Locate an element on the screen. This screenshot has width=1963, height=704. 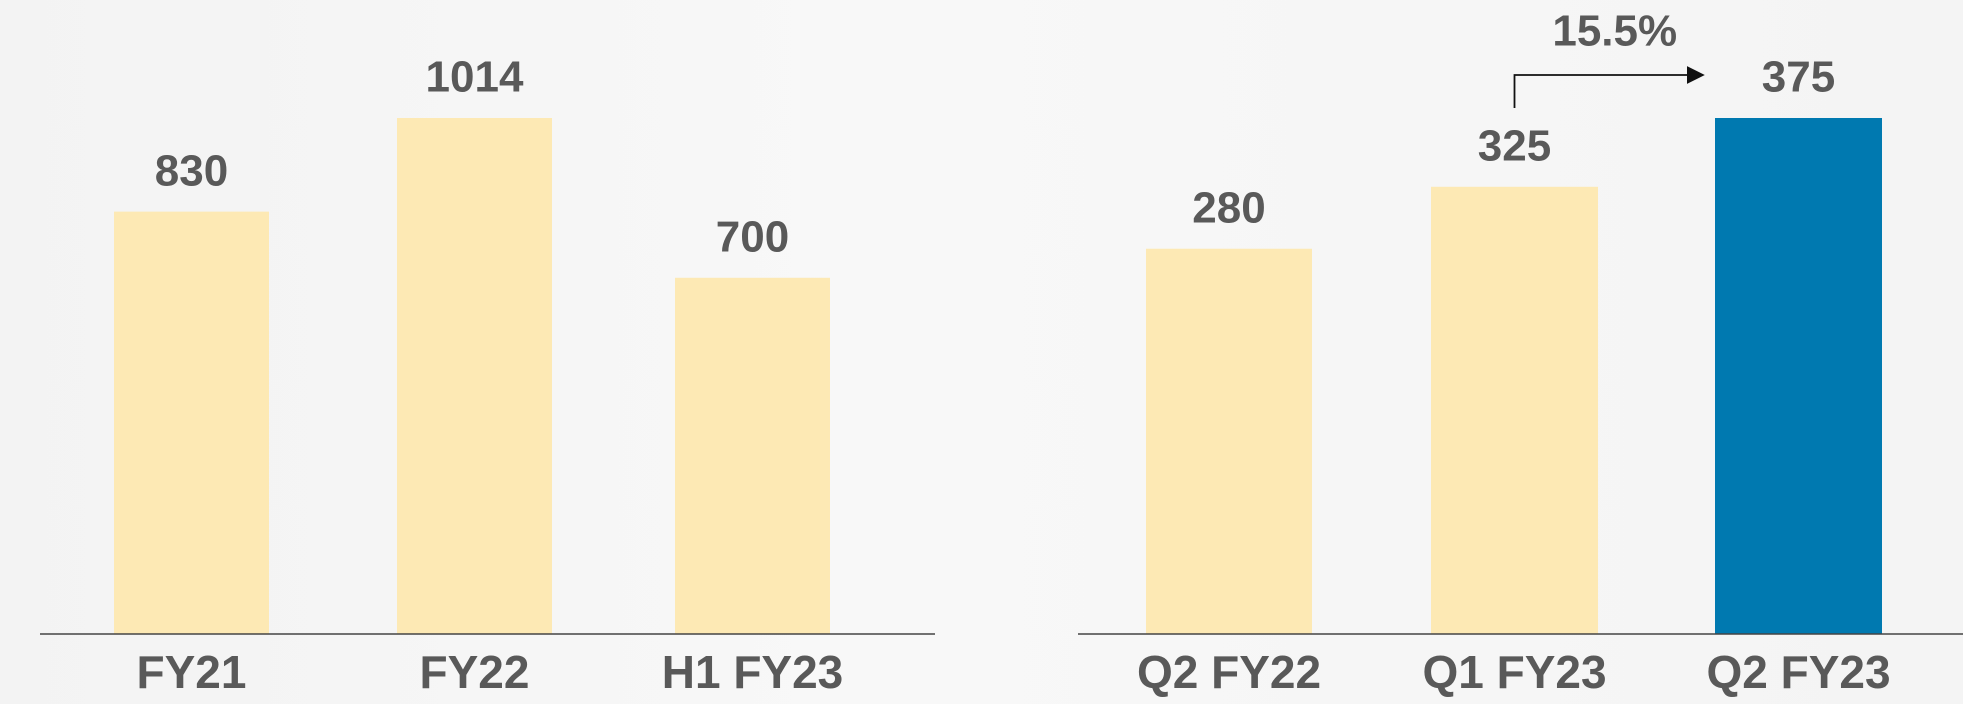
value-label: 830 is located at coordinates (191, 170).